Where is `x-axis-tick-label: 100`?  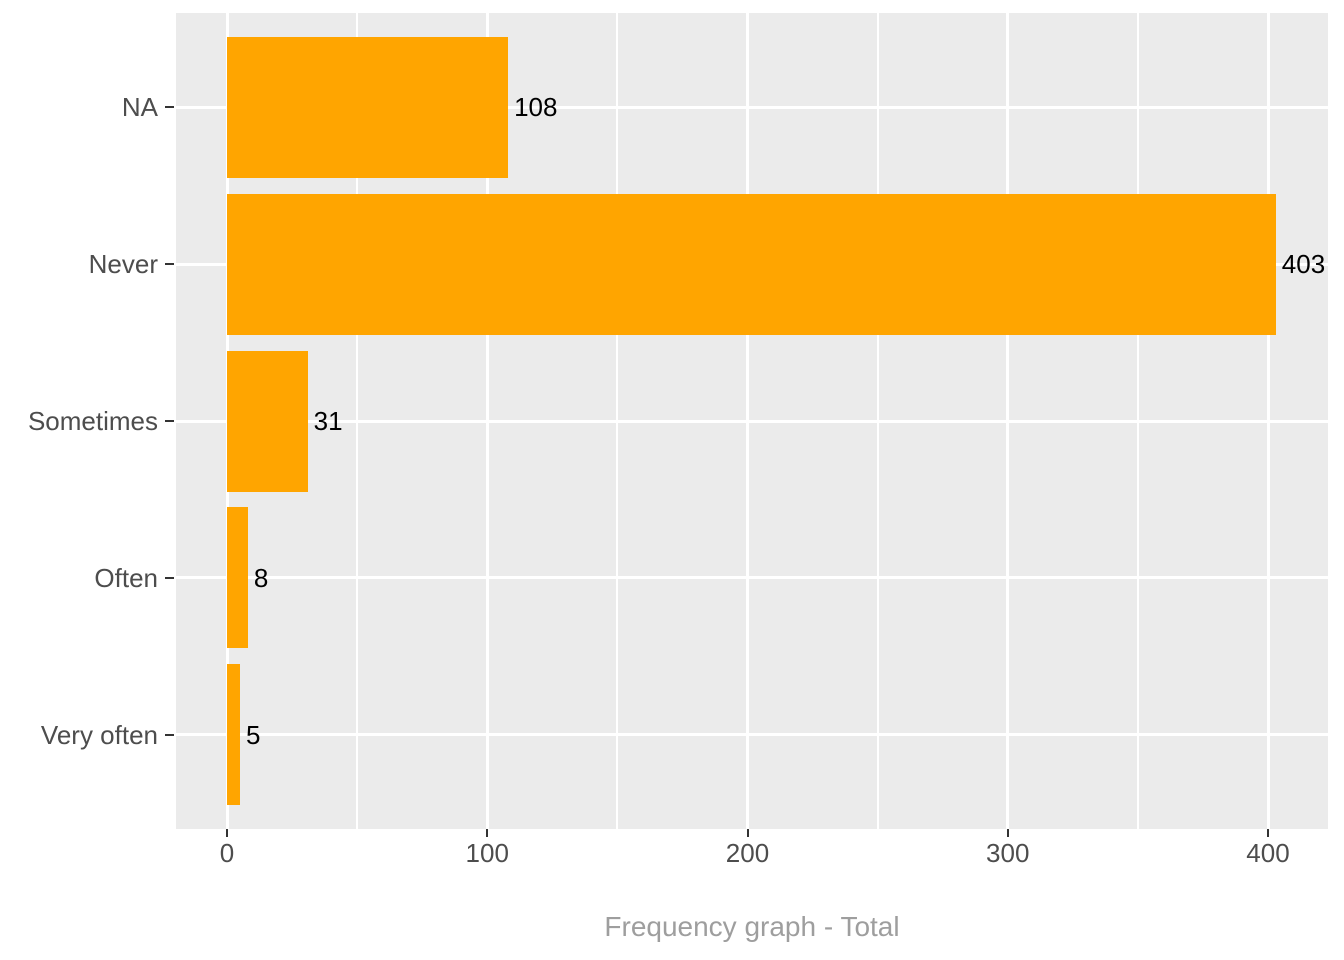
x-axis-tick-label: 100 is located at coordinates (487, 853).